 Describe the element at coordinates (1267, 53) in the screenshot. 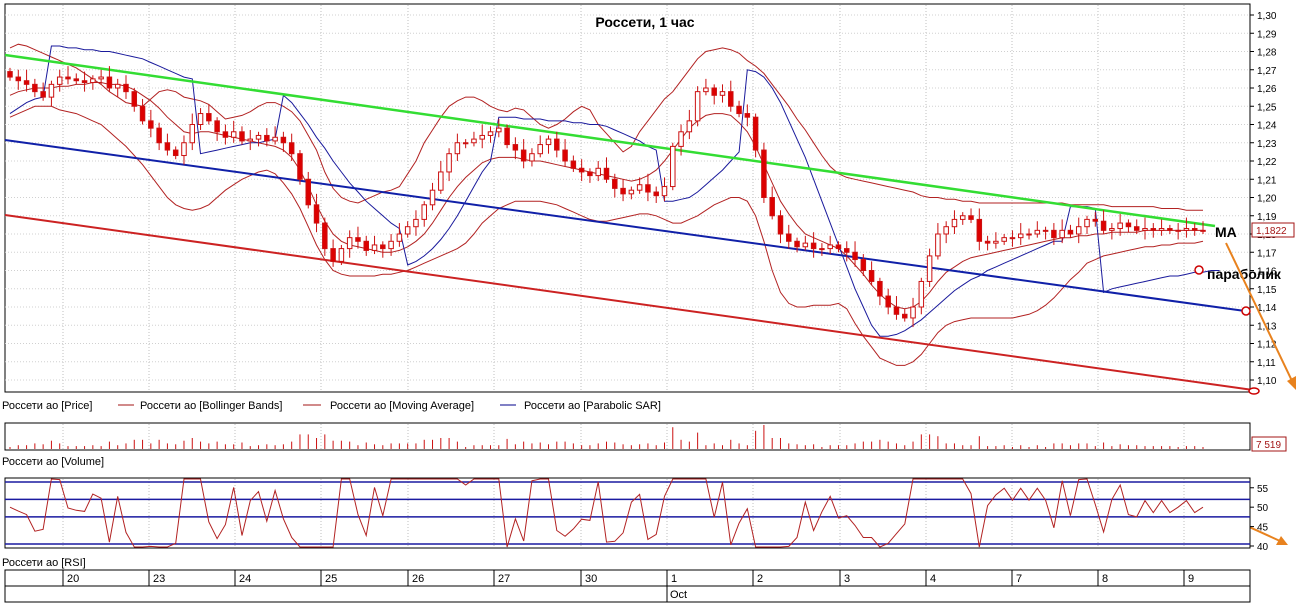

I see `price-tick-label: 1,28` at that location.